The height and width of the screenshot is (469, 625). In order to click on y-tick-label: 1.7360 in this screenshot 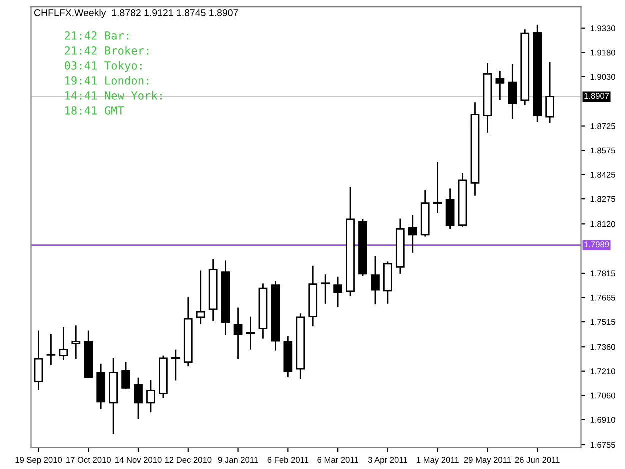, I will do `click(603, 347)`.